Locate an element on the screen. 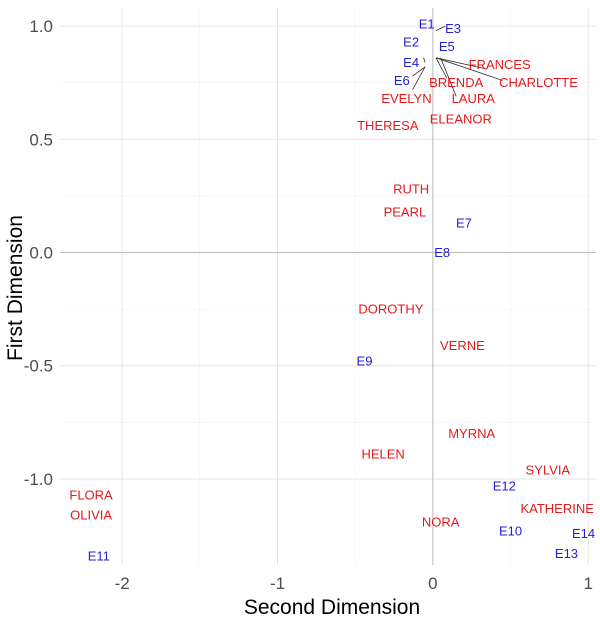 The image size is (600, 625). woman-label-charlotte: CHARLOTTE is located at coordinates (538, 82).